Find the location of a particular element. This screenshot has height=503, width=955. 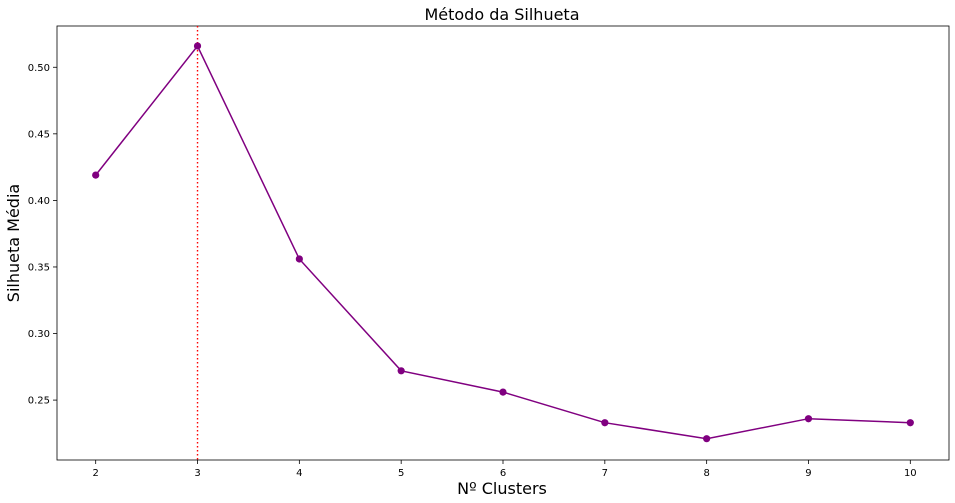

x-tick-label: 2 is located at coordinates (96, 473).